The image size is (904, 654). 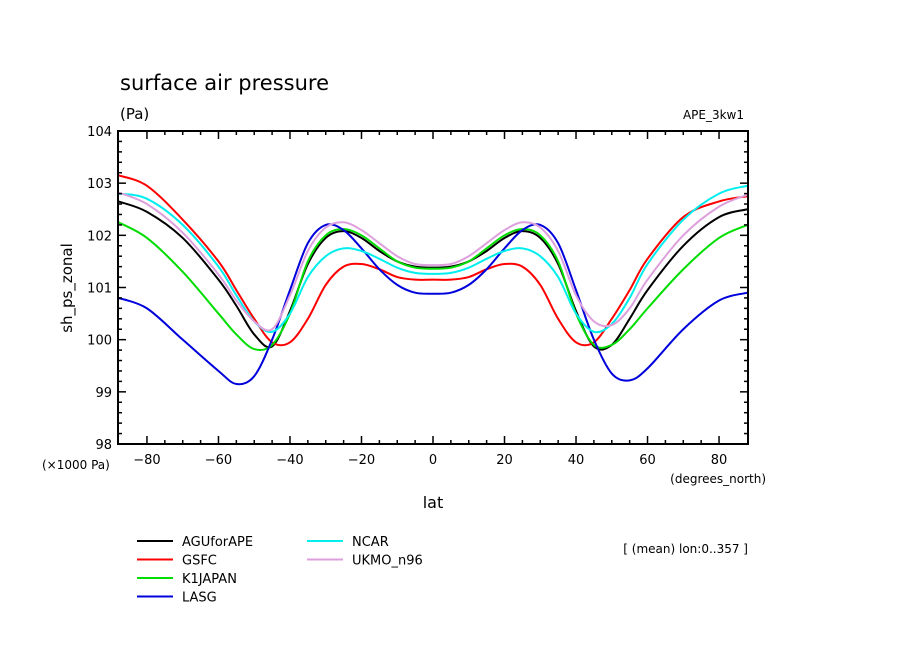 What do you see at coordinates (67, 288) in the screenshot?
I see `y-axis-label: sh_ps_zonal` at bounding box center [67, 288].